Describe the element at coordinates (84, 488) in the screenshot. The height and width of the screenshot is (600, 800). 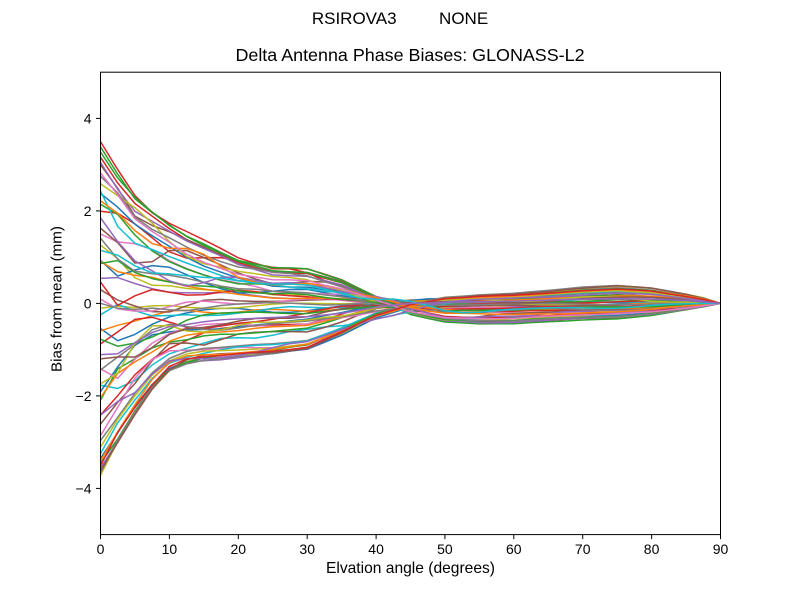
I see `svg-text: −4` at that location.